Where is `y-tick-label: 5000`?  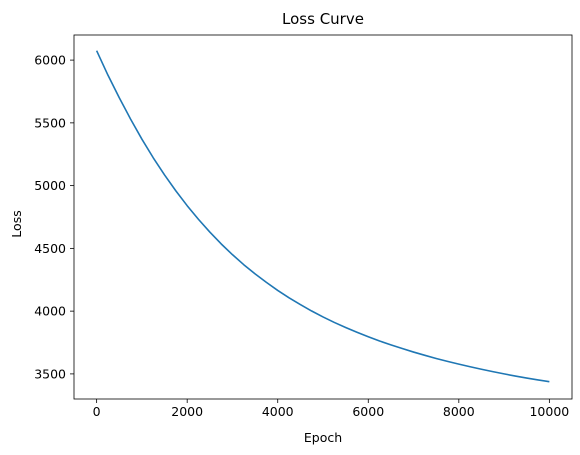
y-tick-label: 5000 is located at coordinates (50, 185).